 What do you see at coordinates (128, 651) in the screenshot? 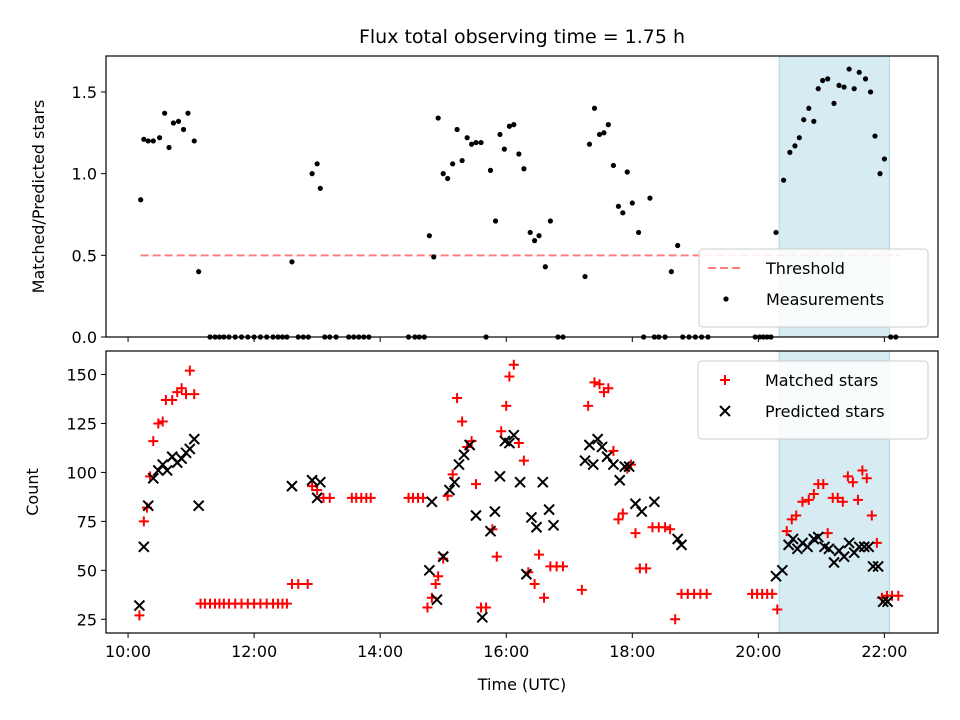
I see `bottom-xtick-label: 10:00` at bounding box center [128, 651].